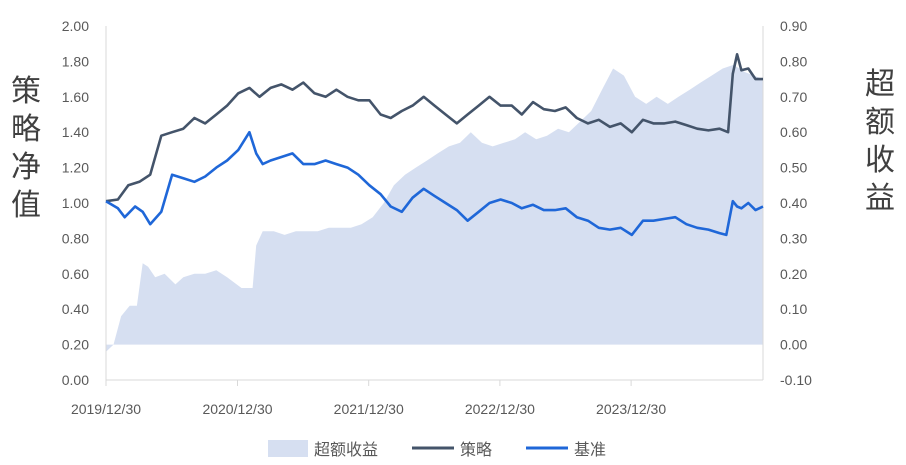  I want to click on left-y-tick-label: 0.60, so click(75, 274).